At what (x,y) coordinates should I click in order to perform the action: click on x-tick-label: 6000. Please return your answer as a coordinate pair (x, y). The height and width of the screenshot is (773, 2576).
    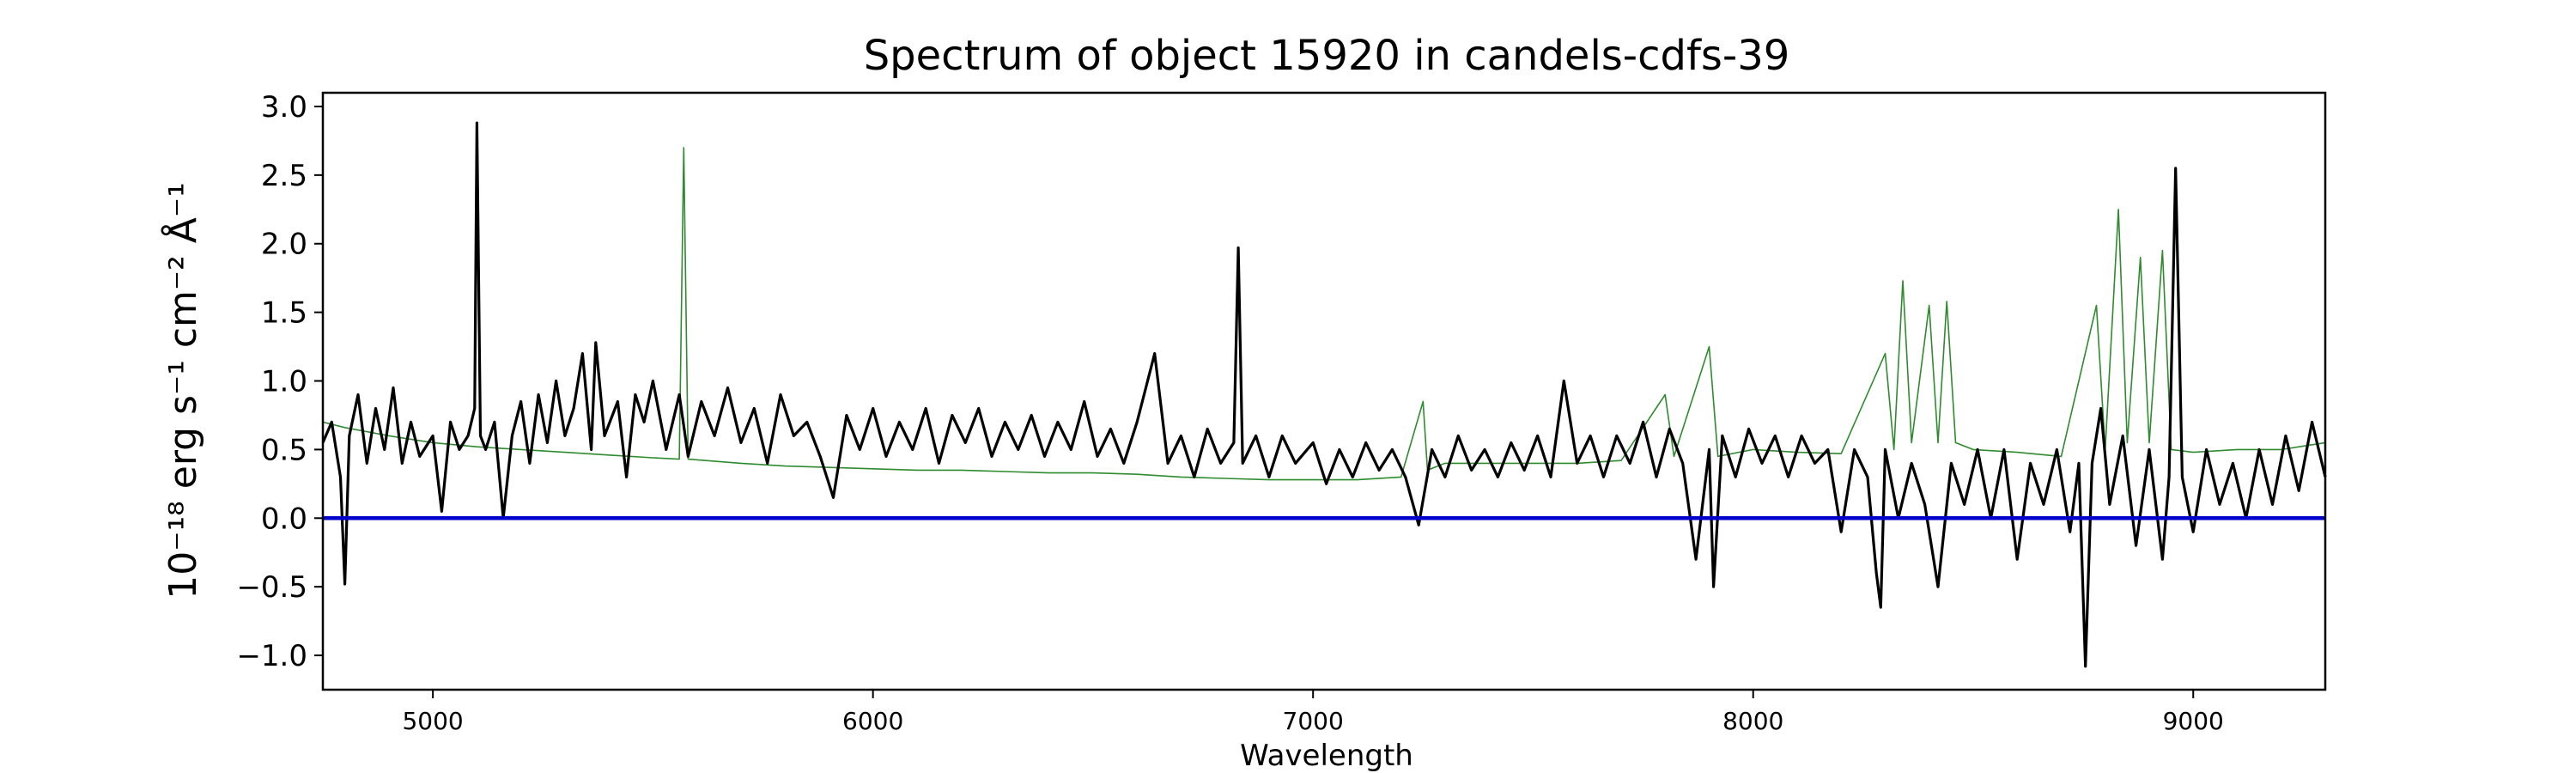
    Looking at the image, I should click on (872, 721).